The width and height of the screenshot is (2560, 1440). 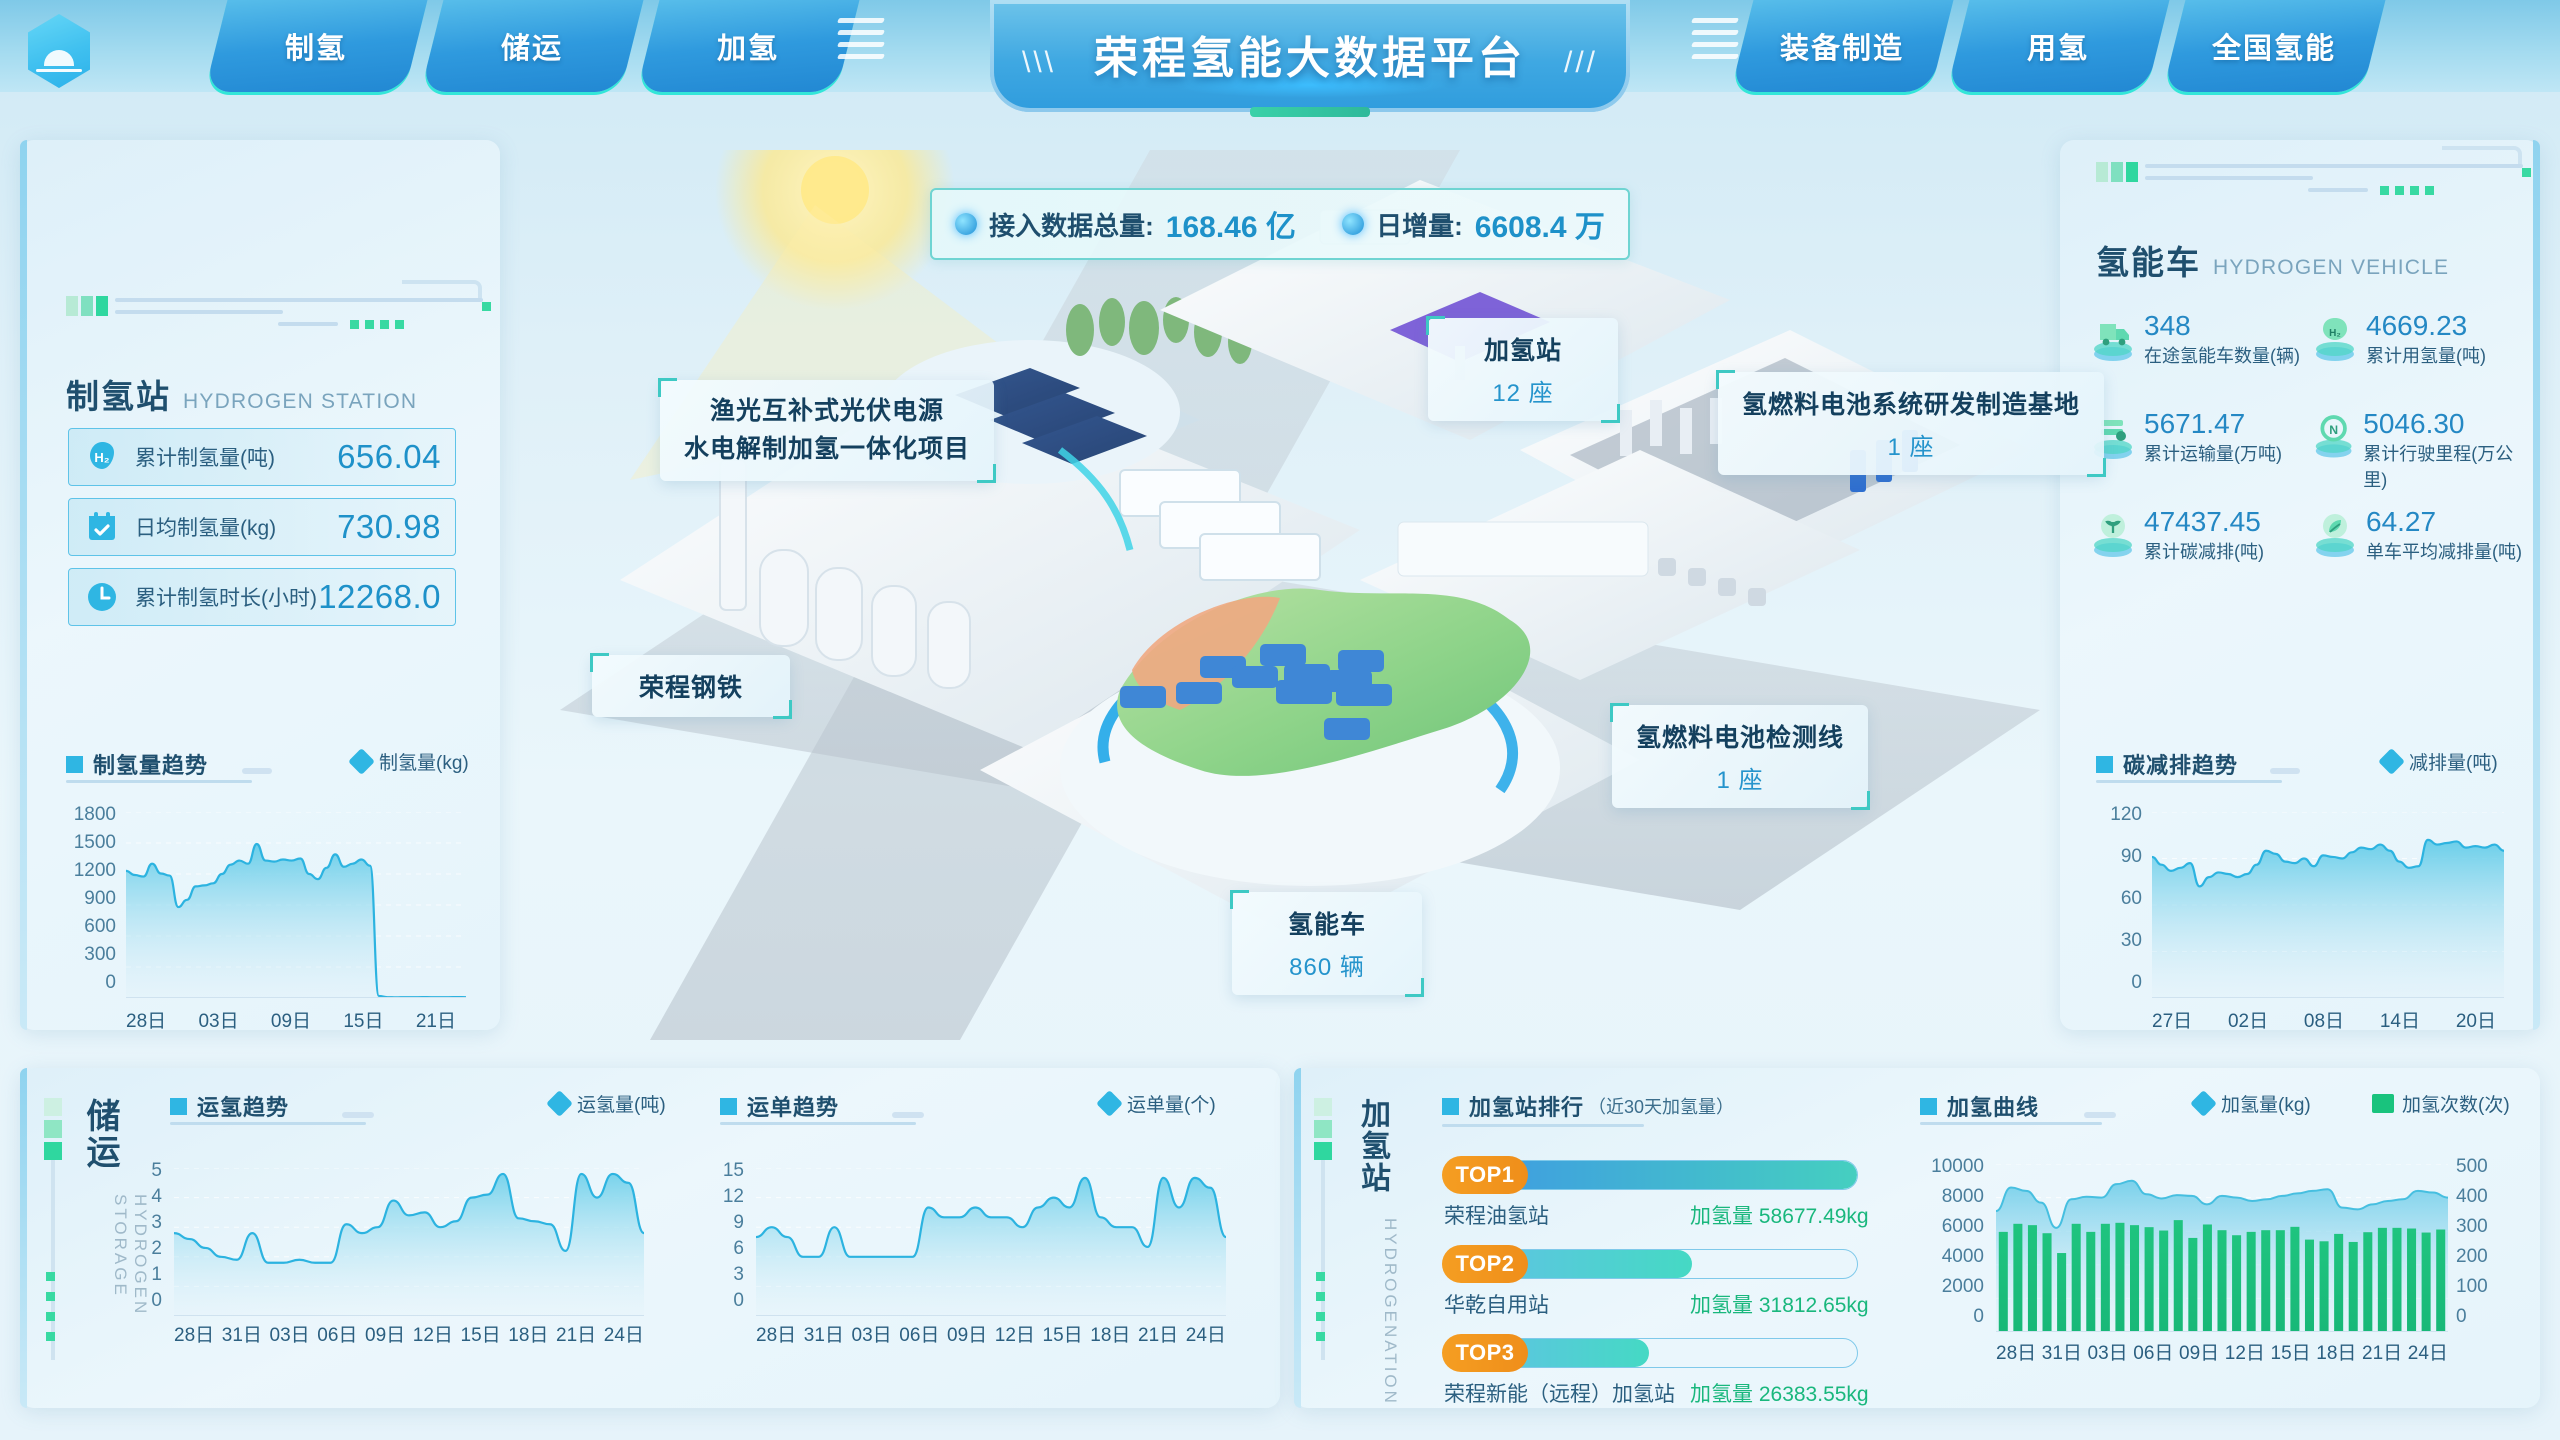 What do you see at coordinates (1310, 85) in the screenshot?
I see `title-glow` at bounding box center [1310, 85].